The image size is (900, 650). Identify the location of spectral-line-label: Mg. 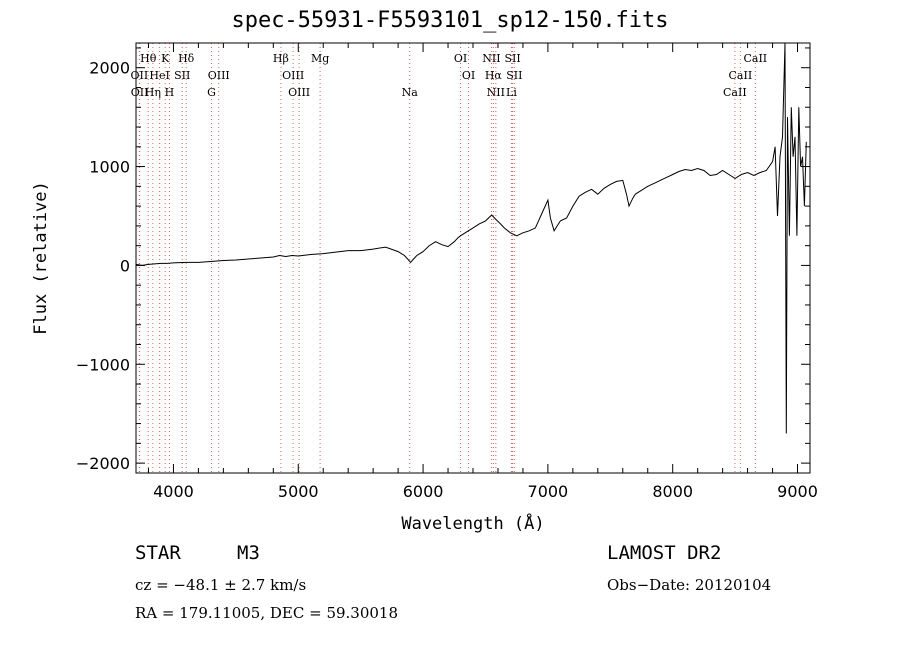
(320, 58).